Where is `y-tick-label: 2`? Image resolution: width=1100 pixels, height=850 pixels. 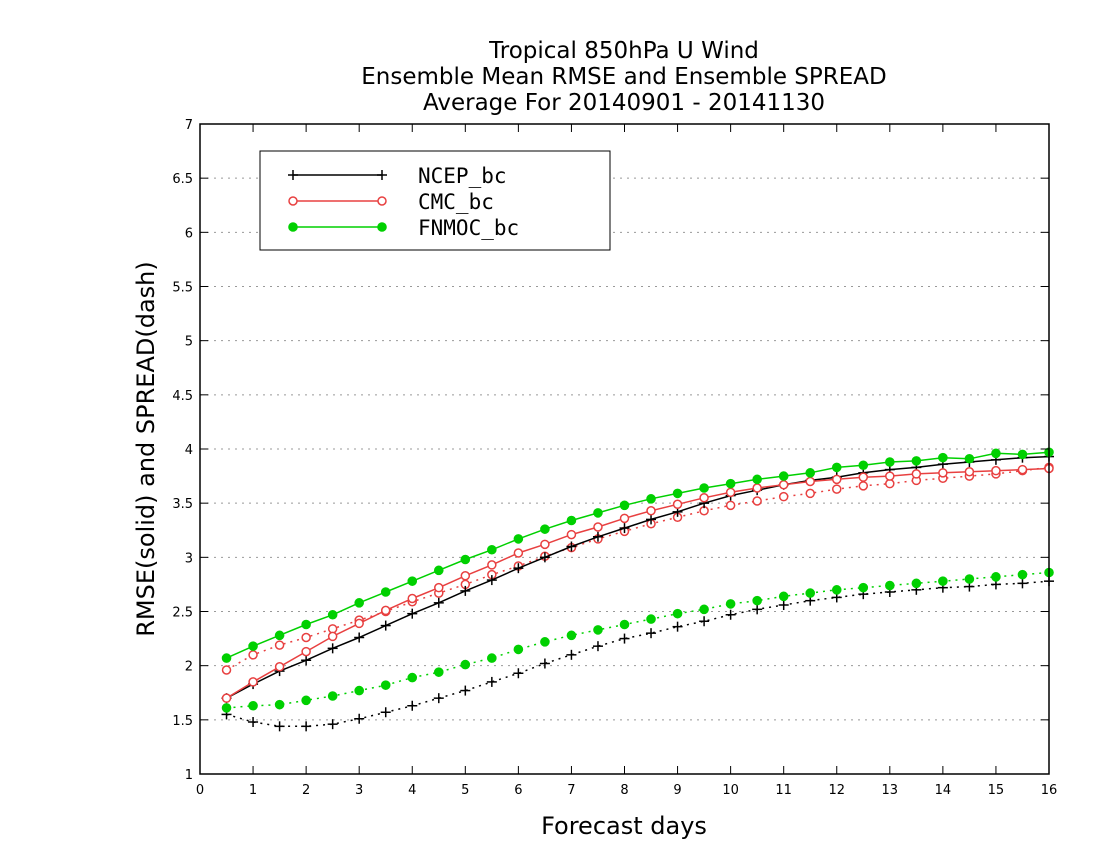
y-tick-label: 2 is located at coordinates (189, 667).